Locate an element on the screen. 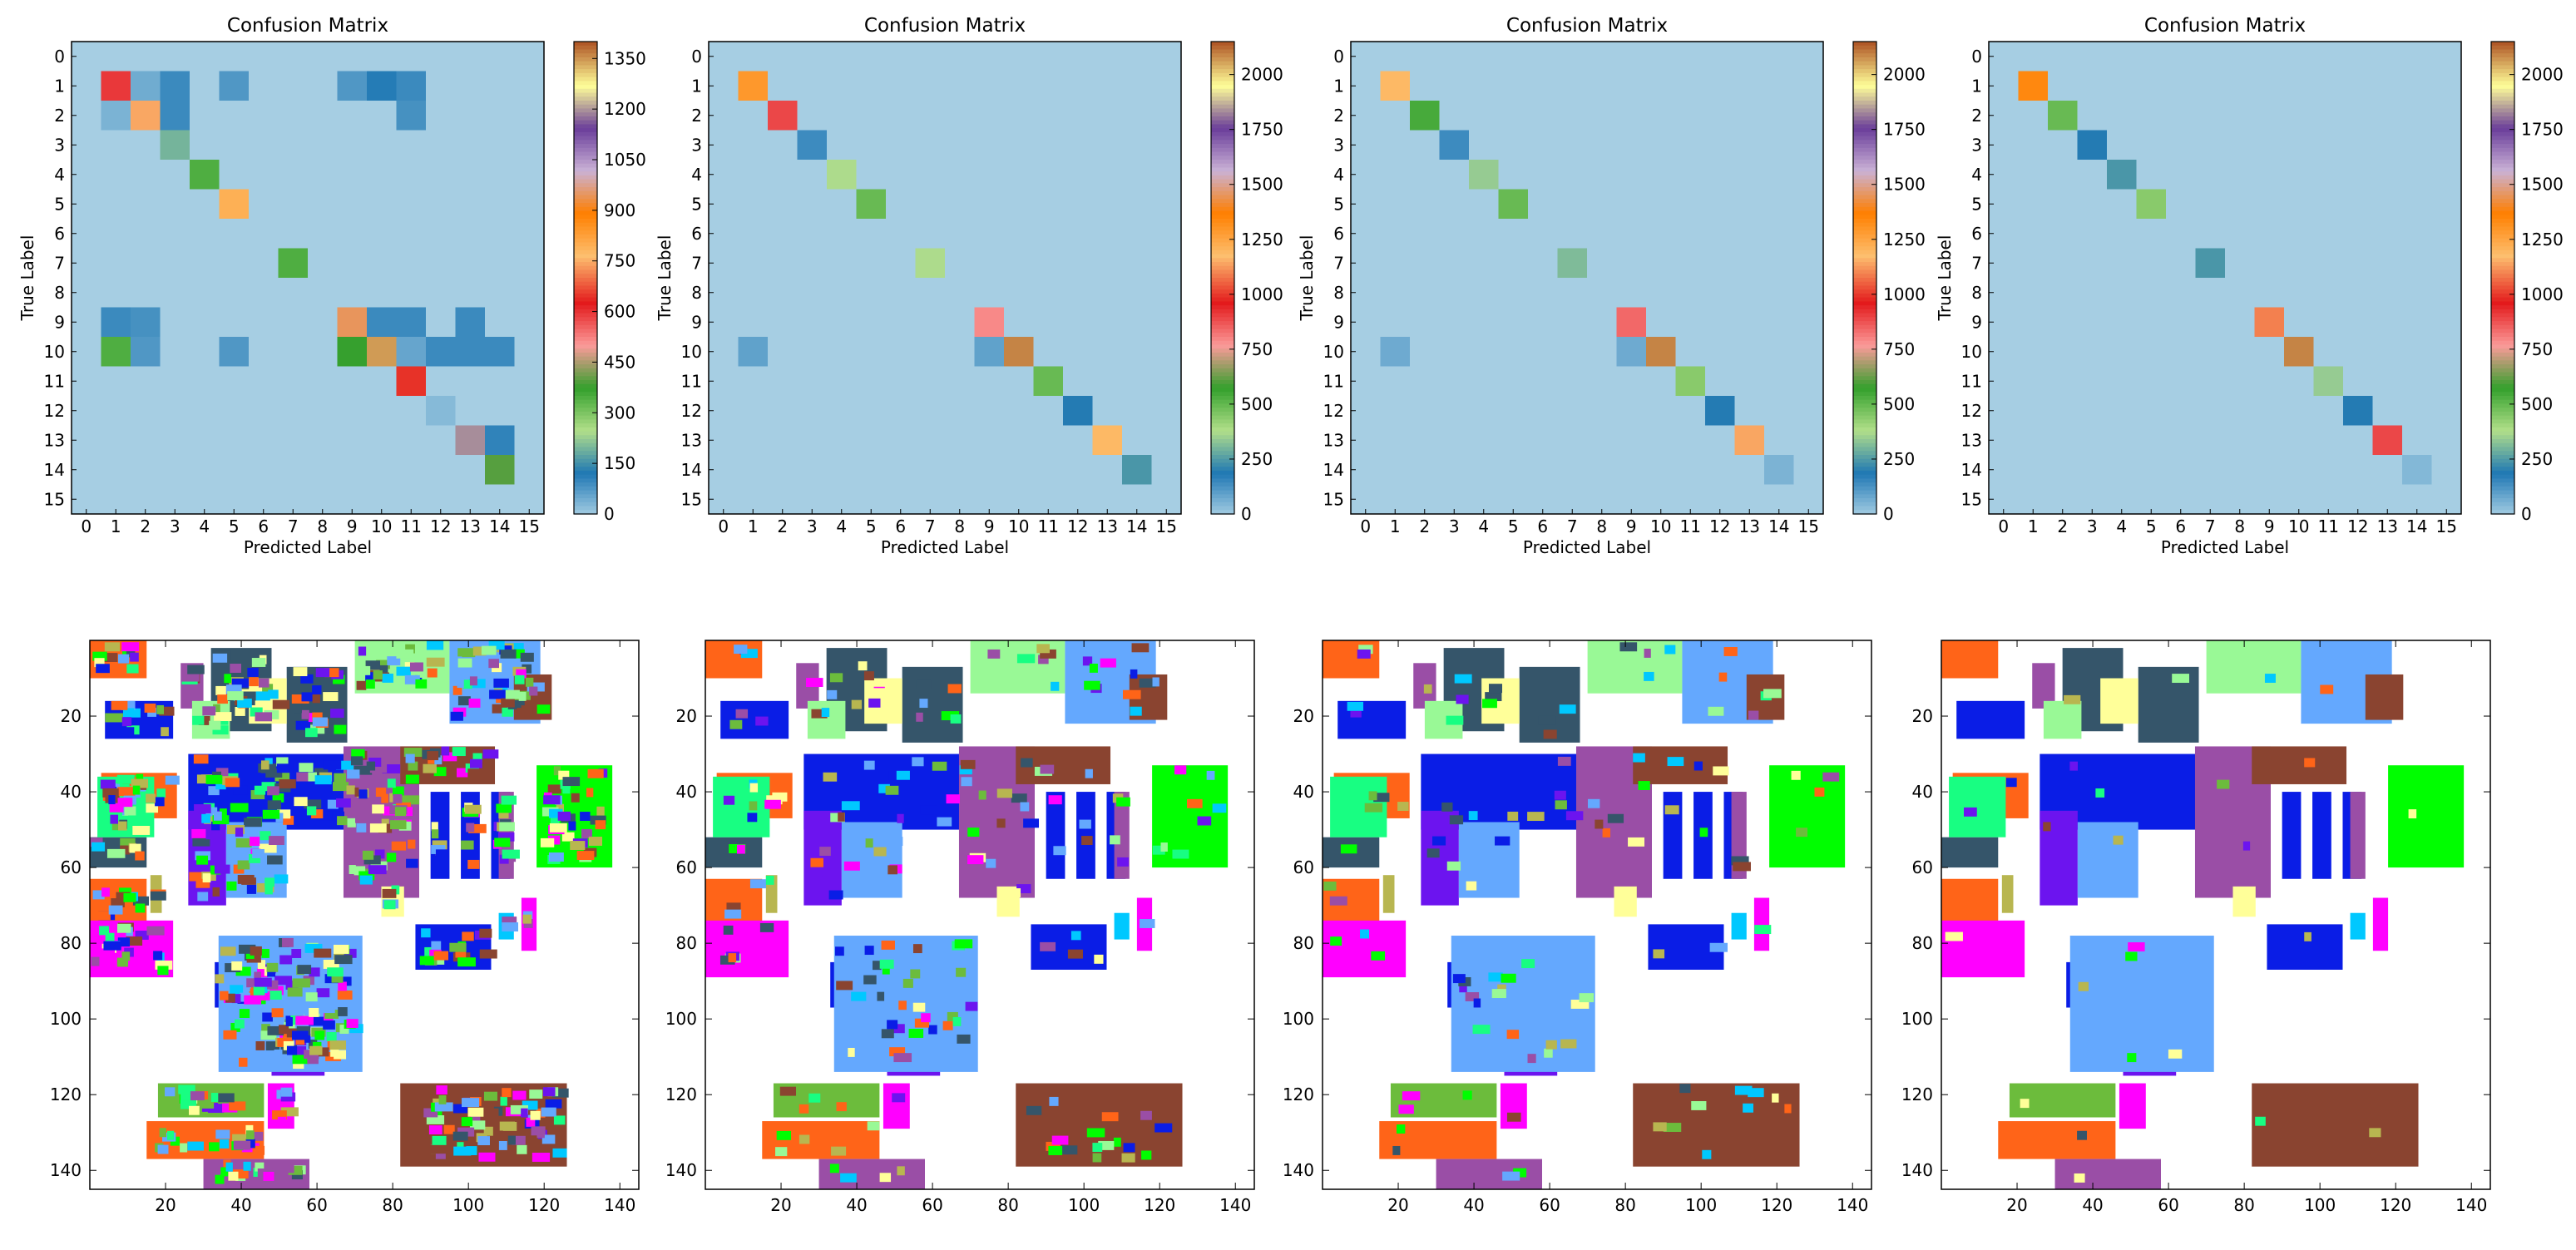  colorbar-tick-label: 300 is located at coordinates (619, 412).